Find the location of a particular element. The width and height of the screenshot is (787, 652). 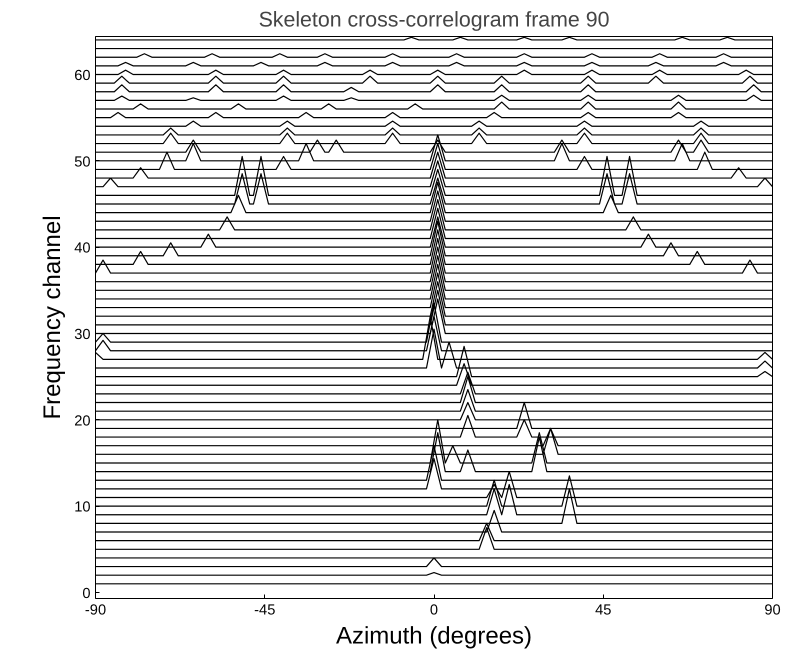

y-tick-label: 30 is located at coordinates (82, 334).